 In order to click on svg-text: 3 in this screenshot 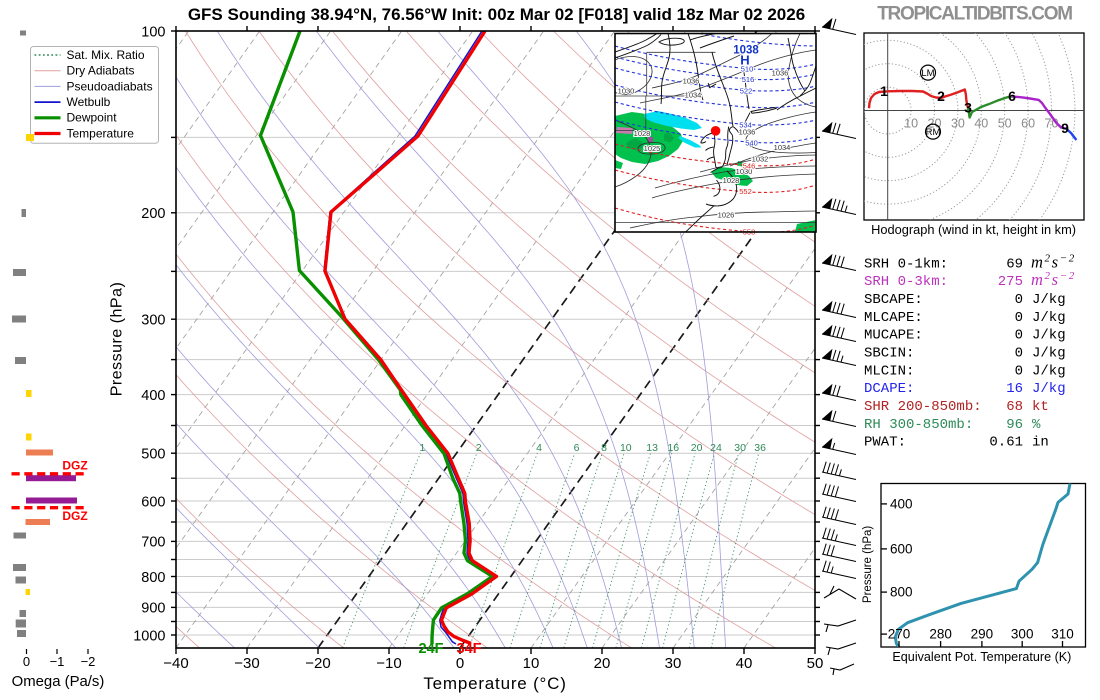, I will do `click(968, 108)`.